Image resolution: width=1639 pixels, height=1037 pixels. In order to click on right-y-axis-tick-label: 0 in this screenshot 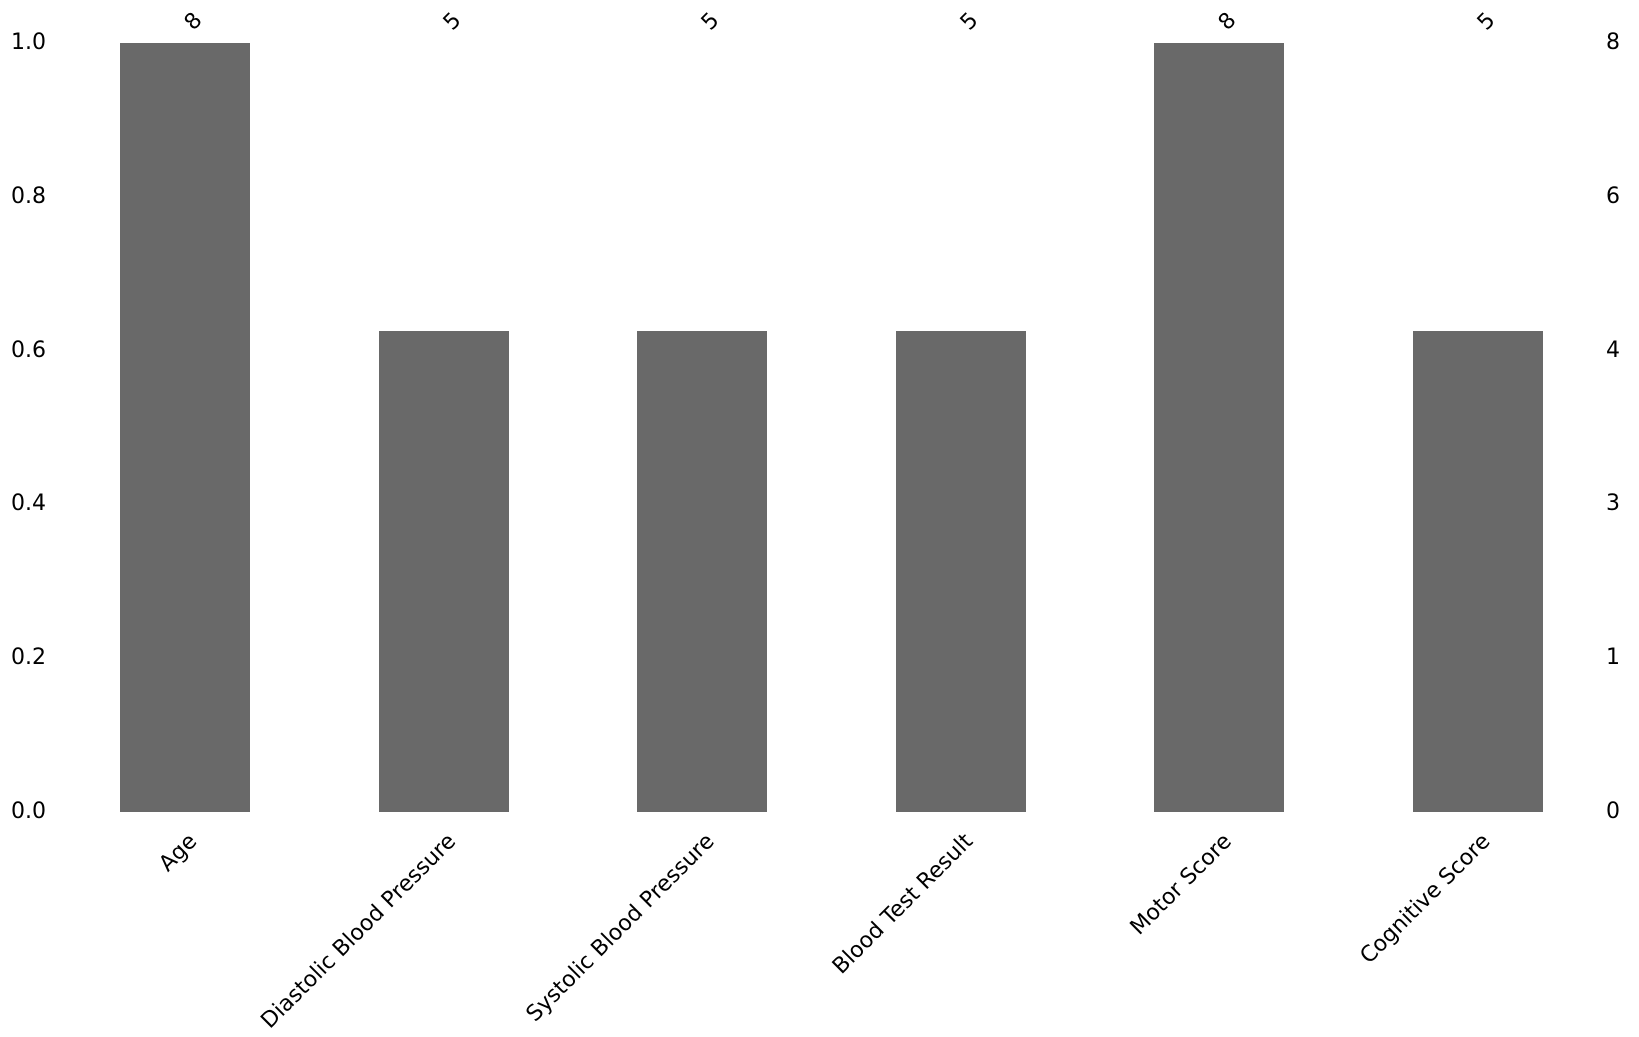, I will do `click(1613, 811)`.